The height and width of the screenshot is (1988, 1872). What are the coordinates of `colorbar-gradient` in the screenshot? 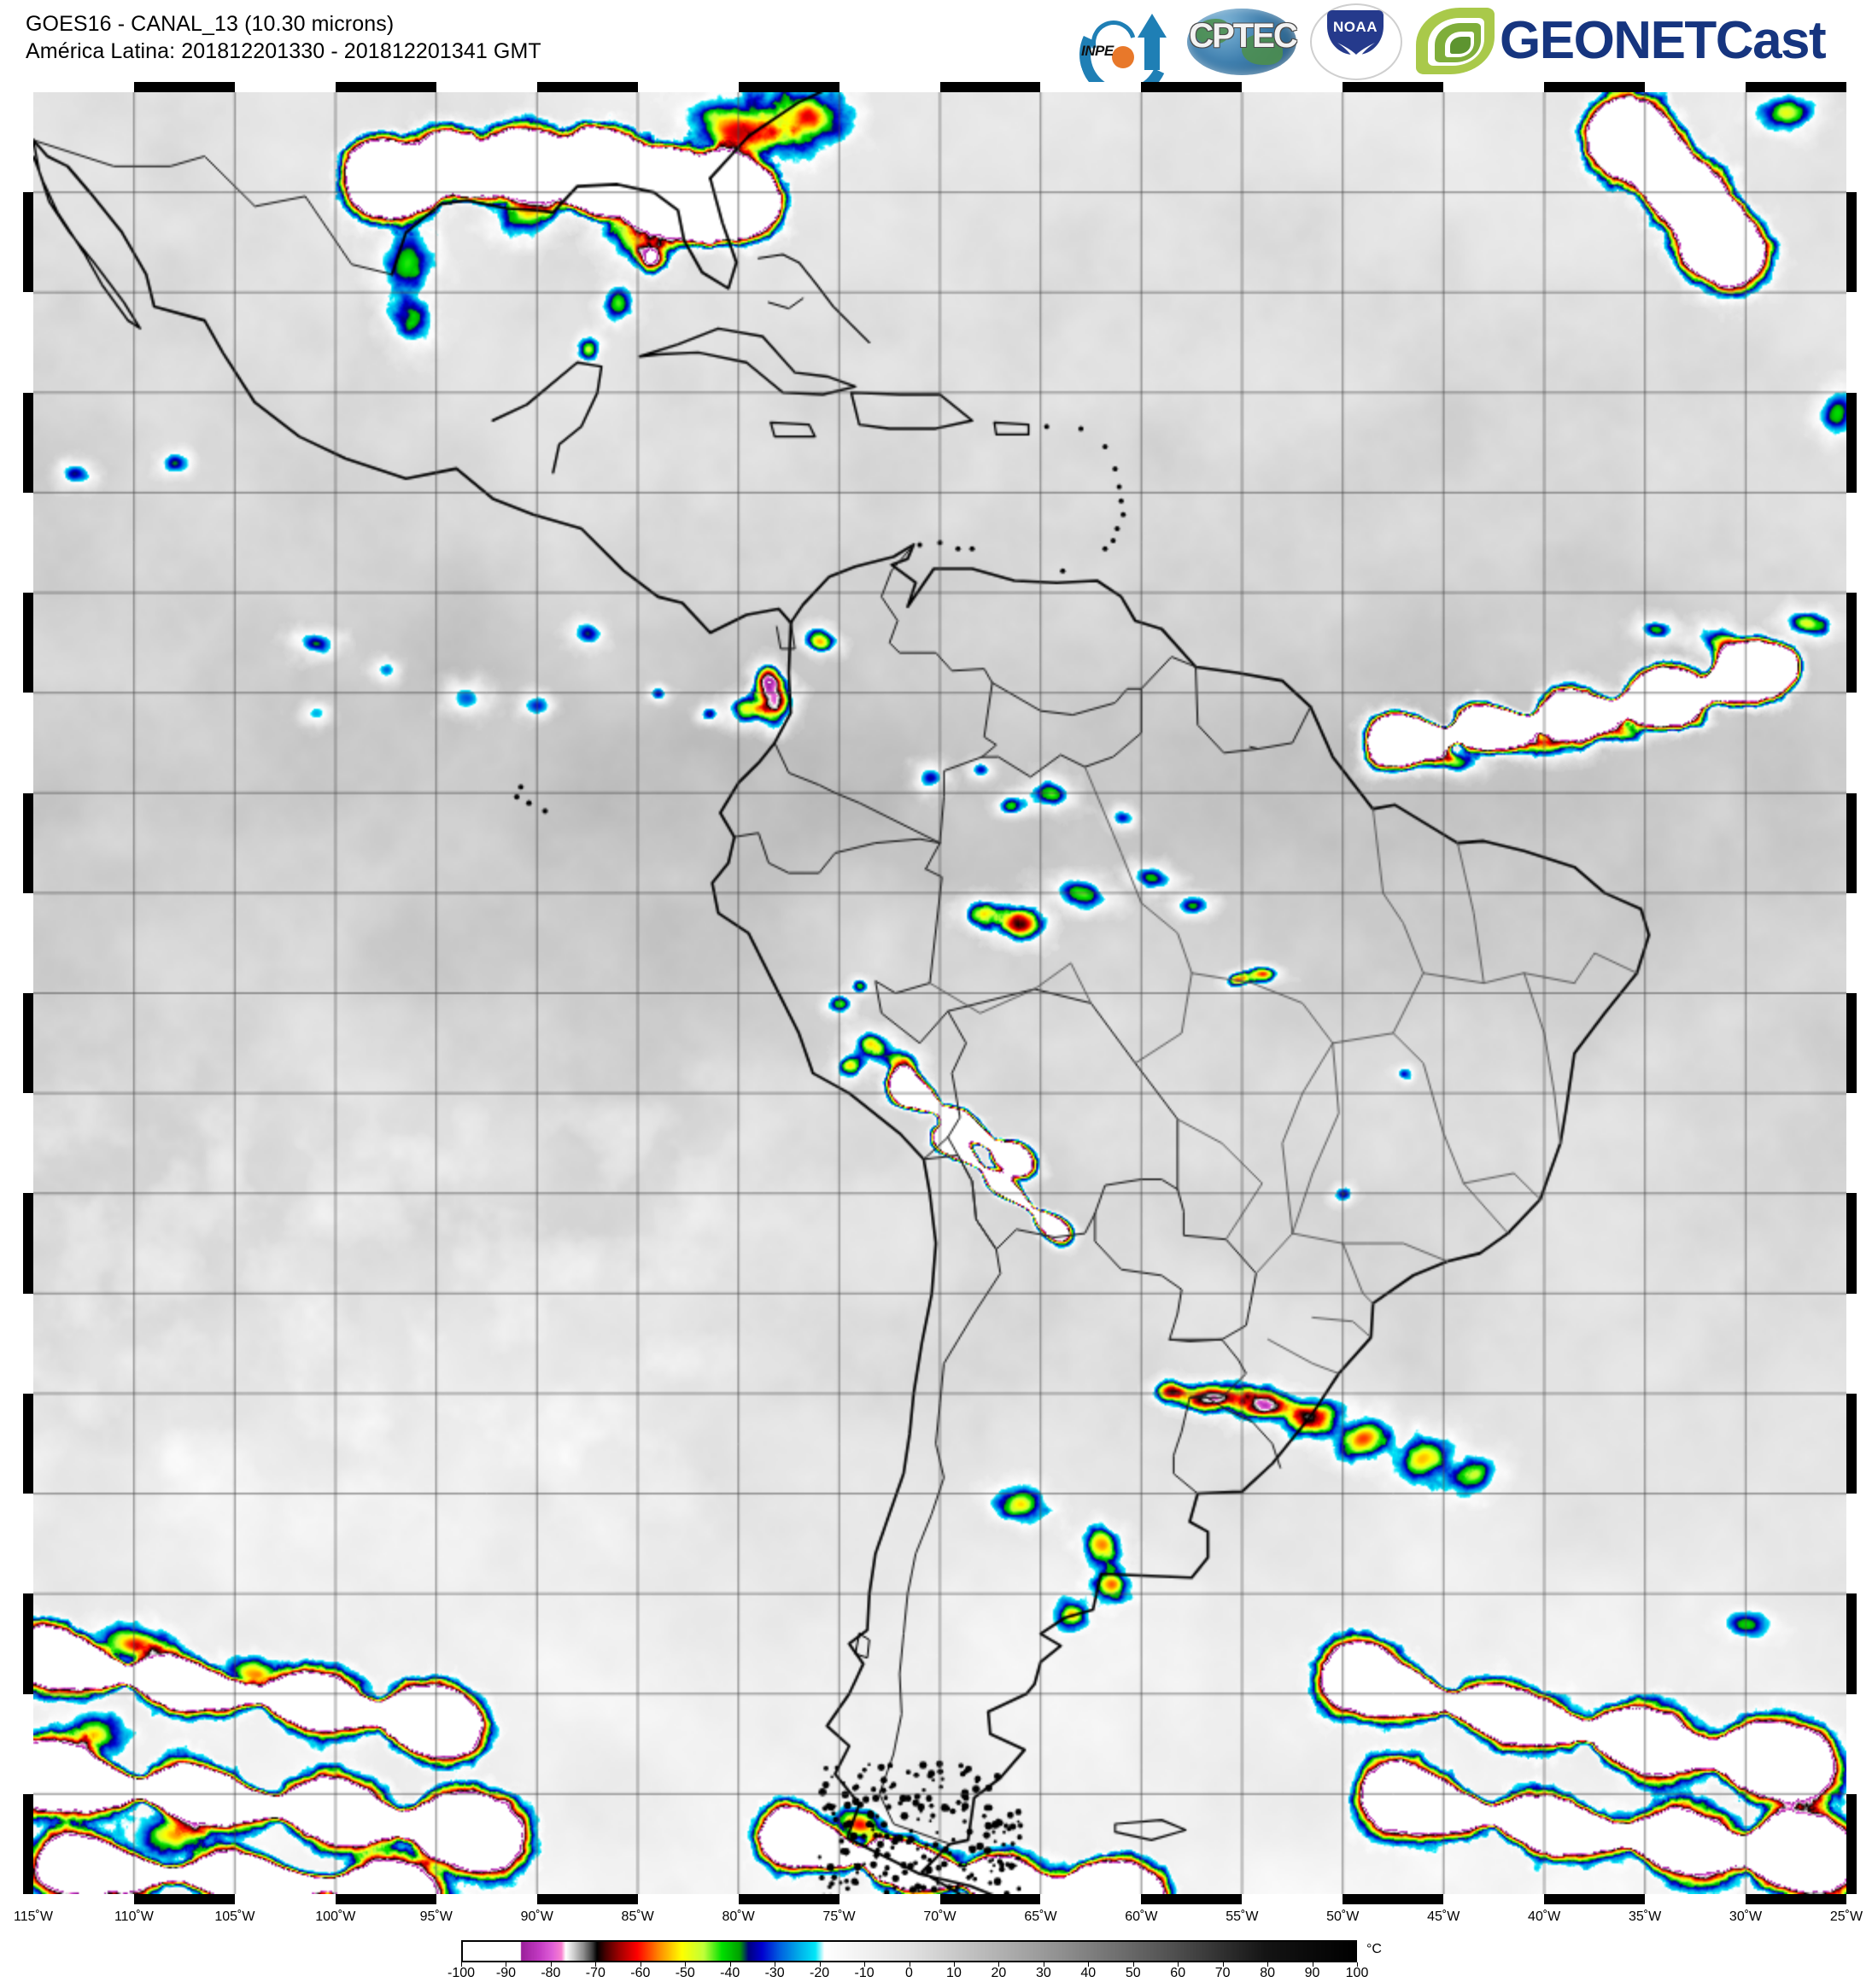 It's located at (909, 1951).